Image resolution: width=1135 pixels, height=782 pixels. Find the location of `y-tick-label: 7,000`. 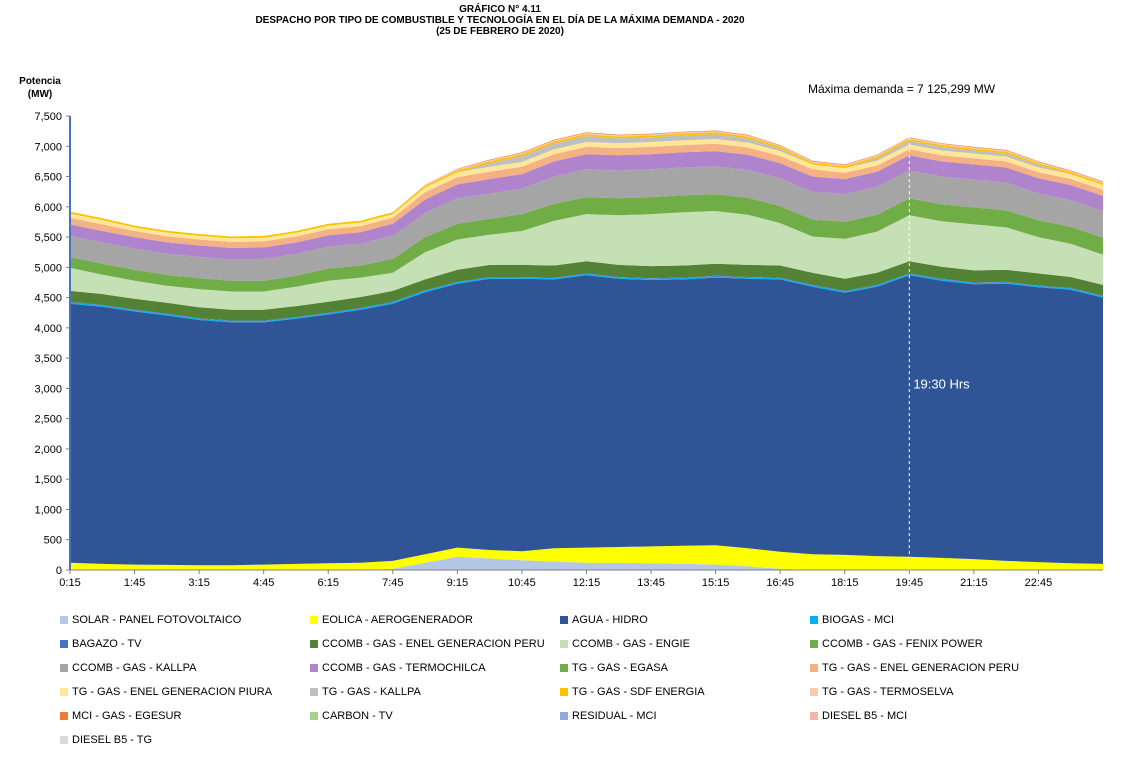

y-tick-label: 7,000 is located at coordinates (48, 147).